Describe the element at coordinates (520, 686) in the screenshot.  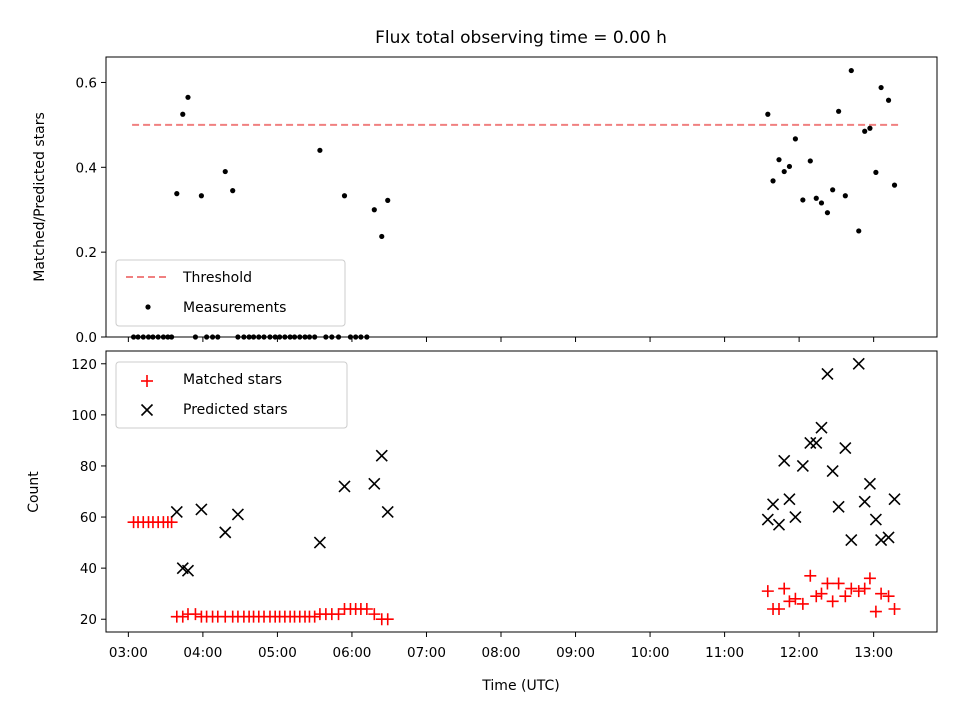
I see `x-axis-label: Time (UTC)` at that location.